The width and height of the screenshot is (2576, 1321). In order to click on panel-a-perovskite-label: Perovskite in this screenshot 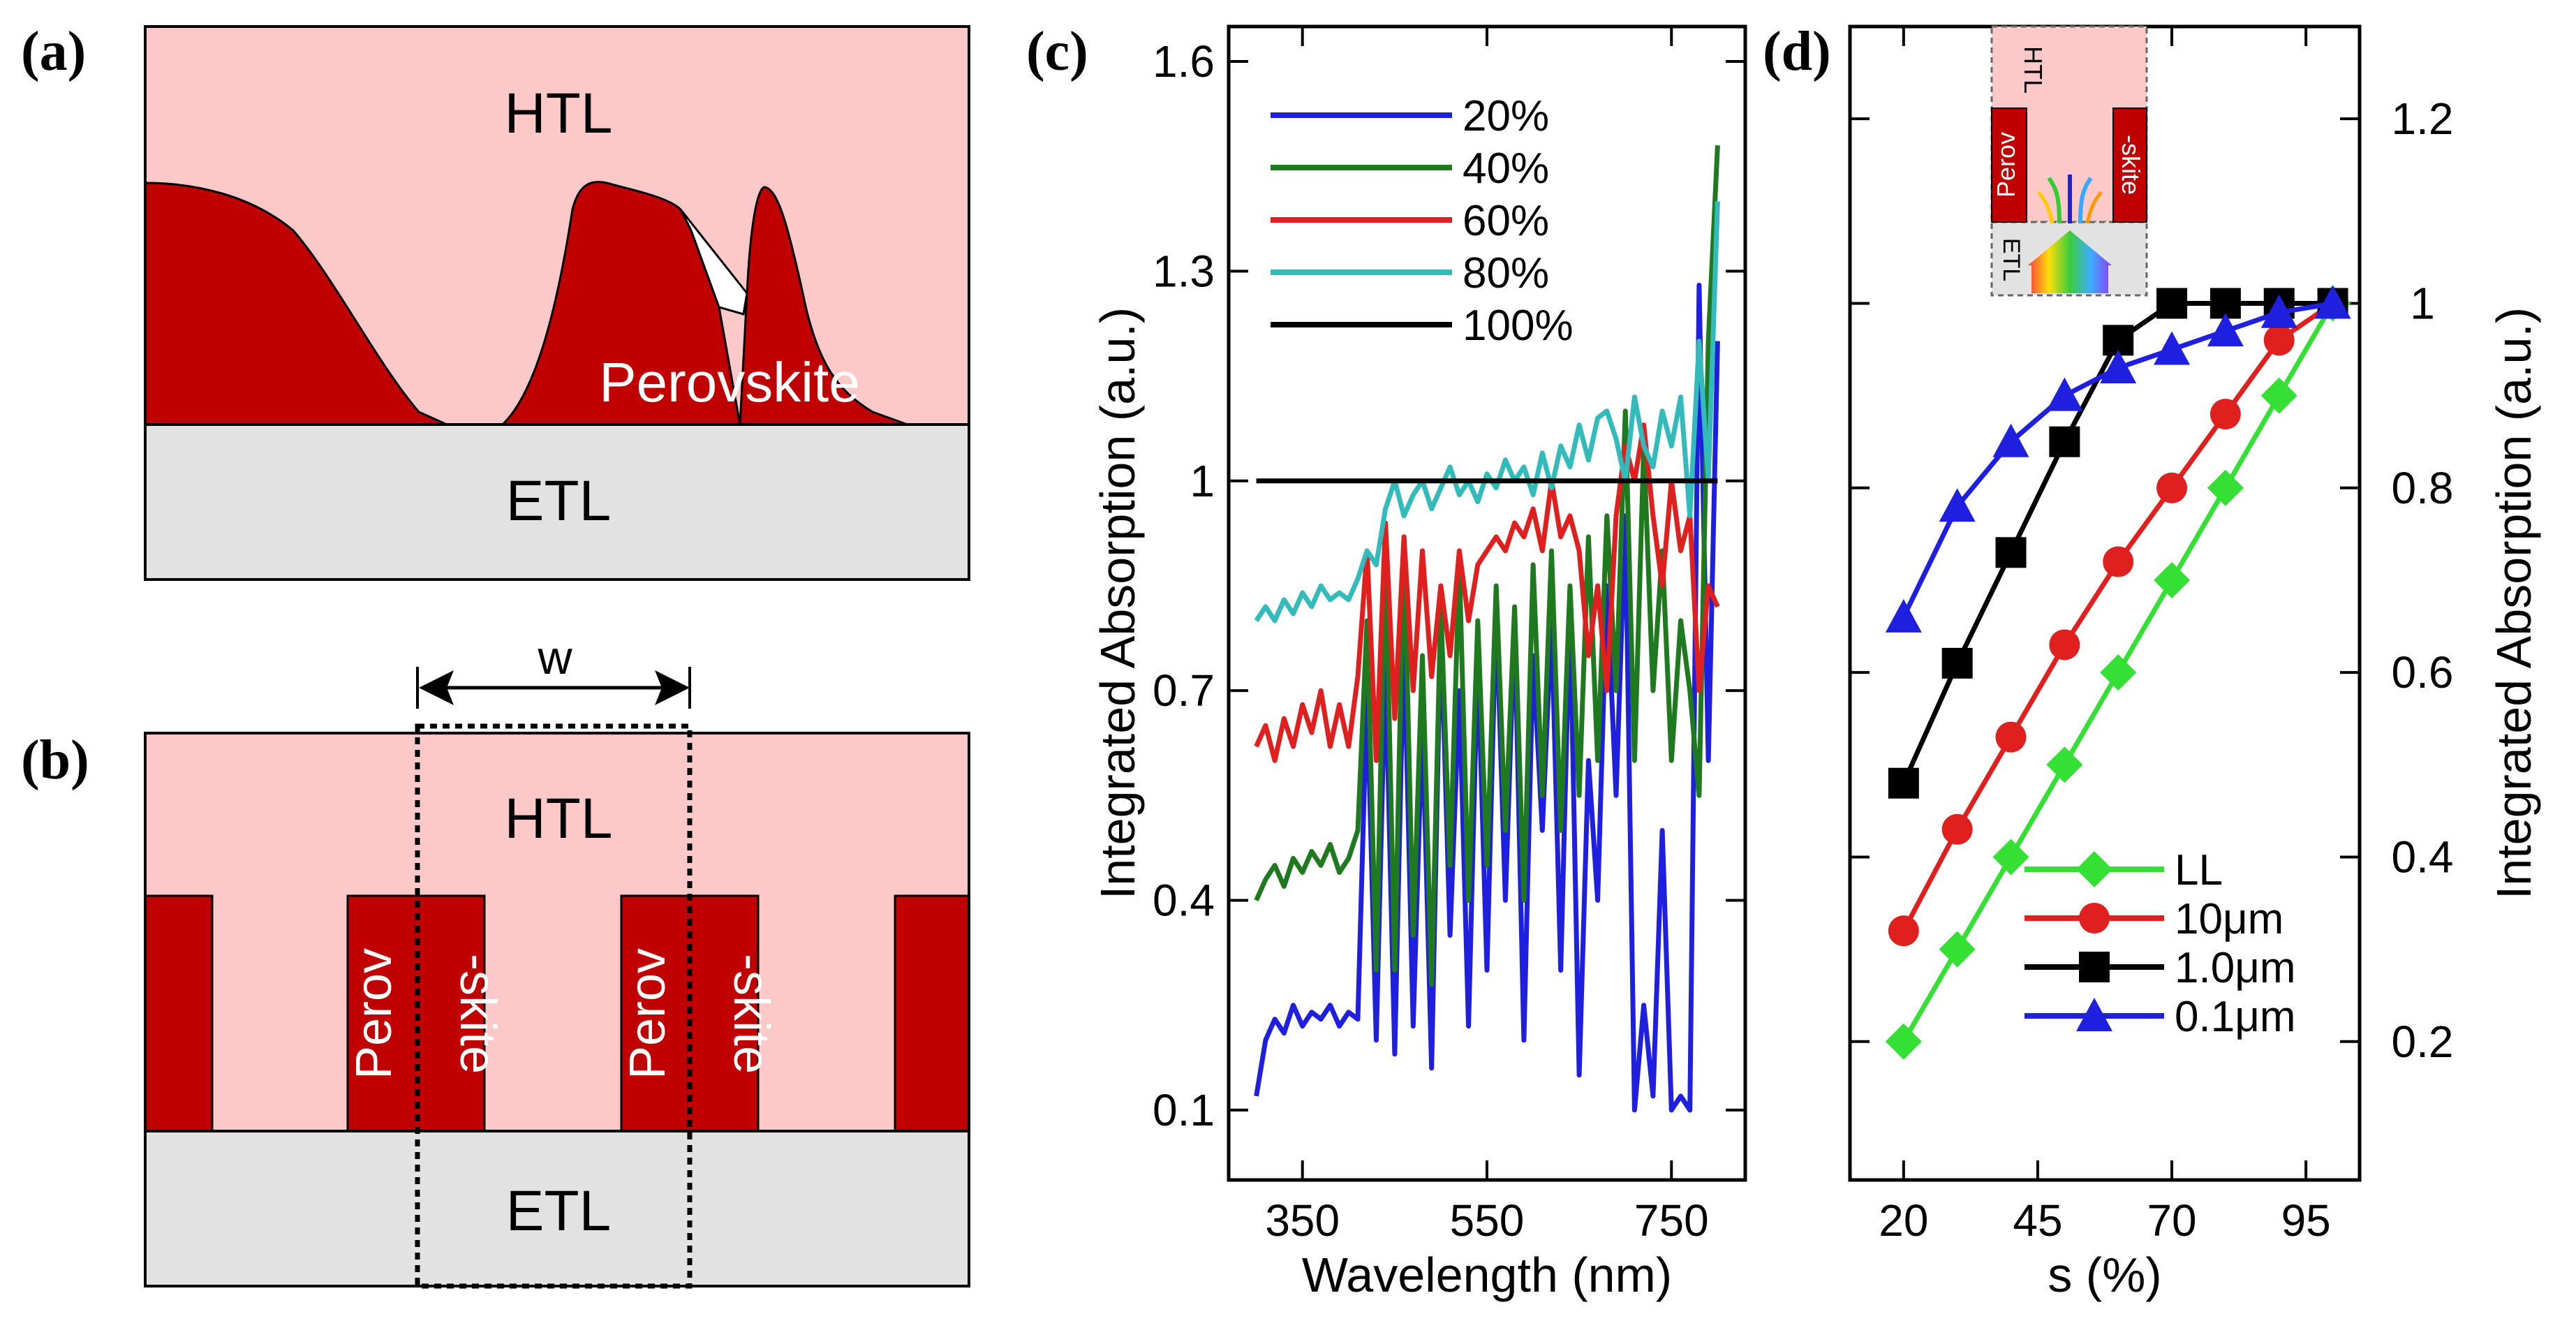, I will do `click(729, 382)`.